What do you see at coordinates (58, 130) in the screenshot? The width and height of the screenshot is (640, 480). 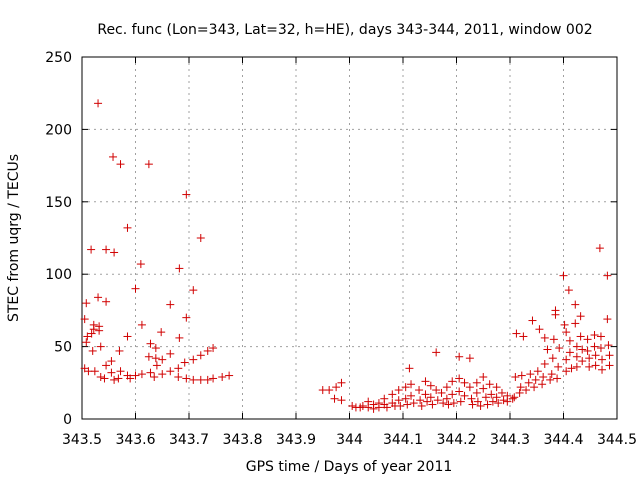 I see `y-tick-label: 200` at bounding box center [58, 130].